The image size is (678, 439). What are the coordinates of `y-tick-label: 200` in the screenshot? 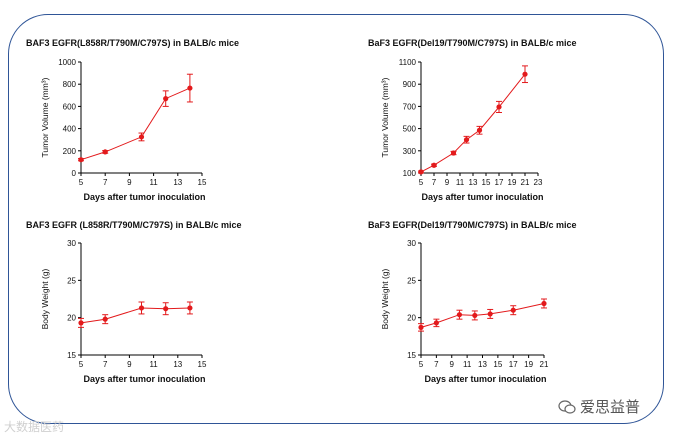 It's located at (70, 151).